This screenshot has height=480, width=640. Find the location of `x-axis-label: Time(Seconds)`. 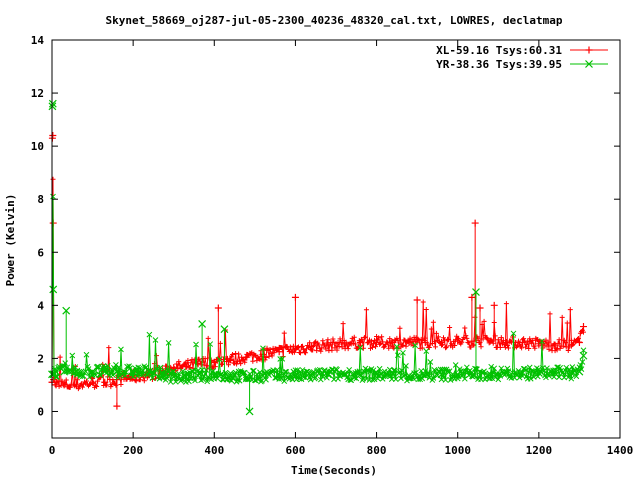

x-axis-label: Time(Seconds) is located at coordinates (334, 470).